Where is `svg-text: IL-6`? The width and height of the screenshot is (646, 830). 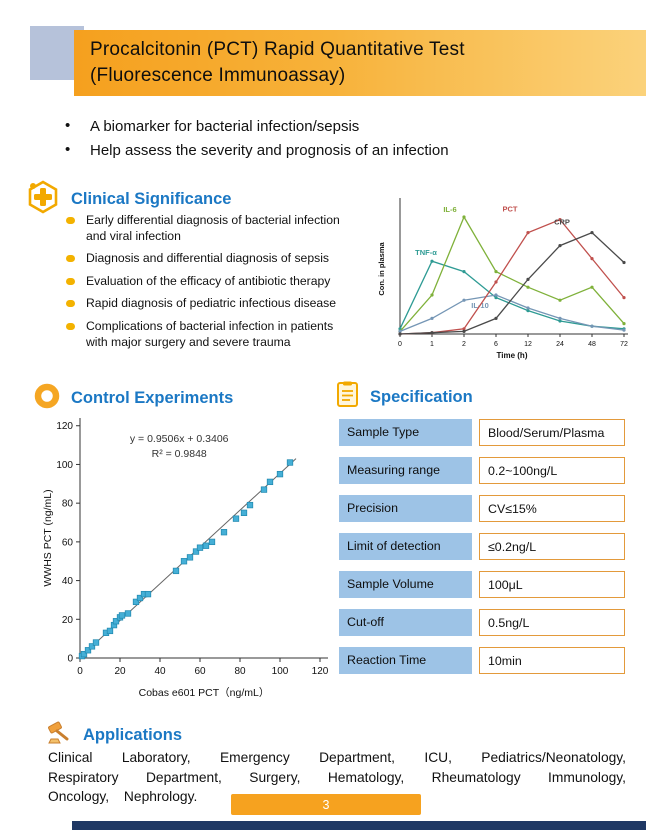 svg-text: IL-6 is located at coordinates (449, 209).